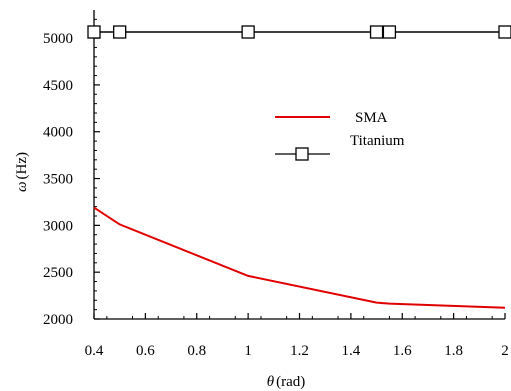 Image resolution: width=511 pixels, height=391 pixels. I want to click on legend-label-sma: SMA, so click(371, 118).